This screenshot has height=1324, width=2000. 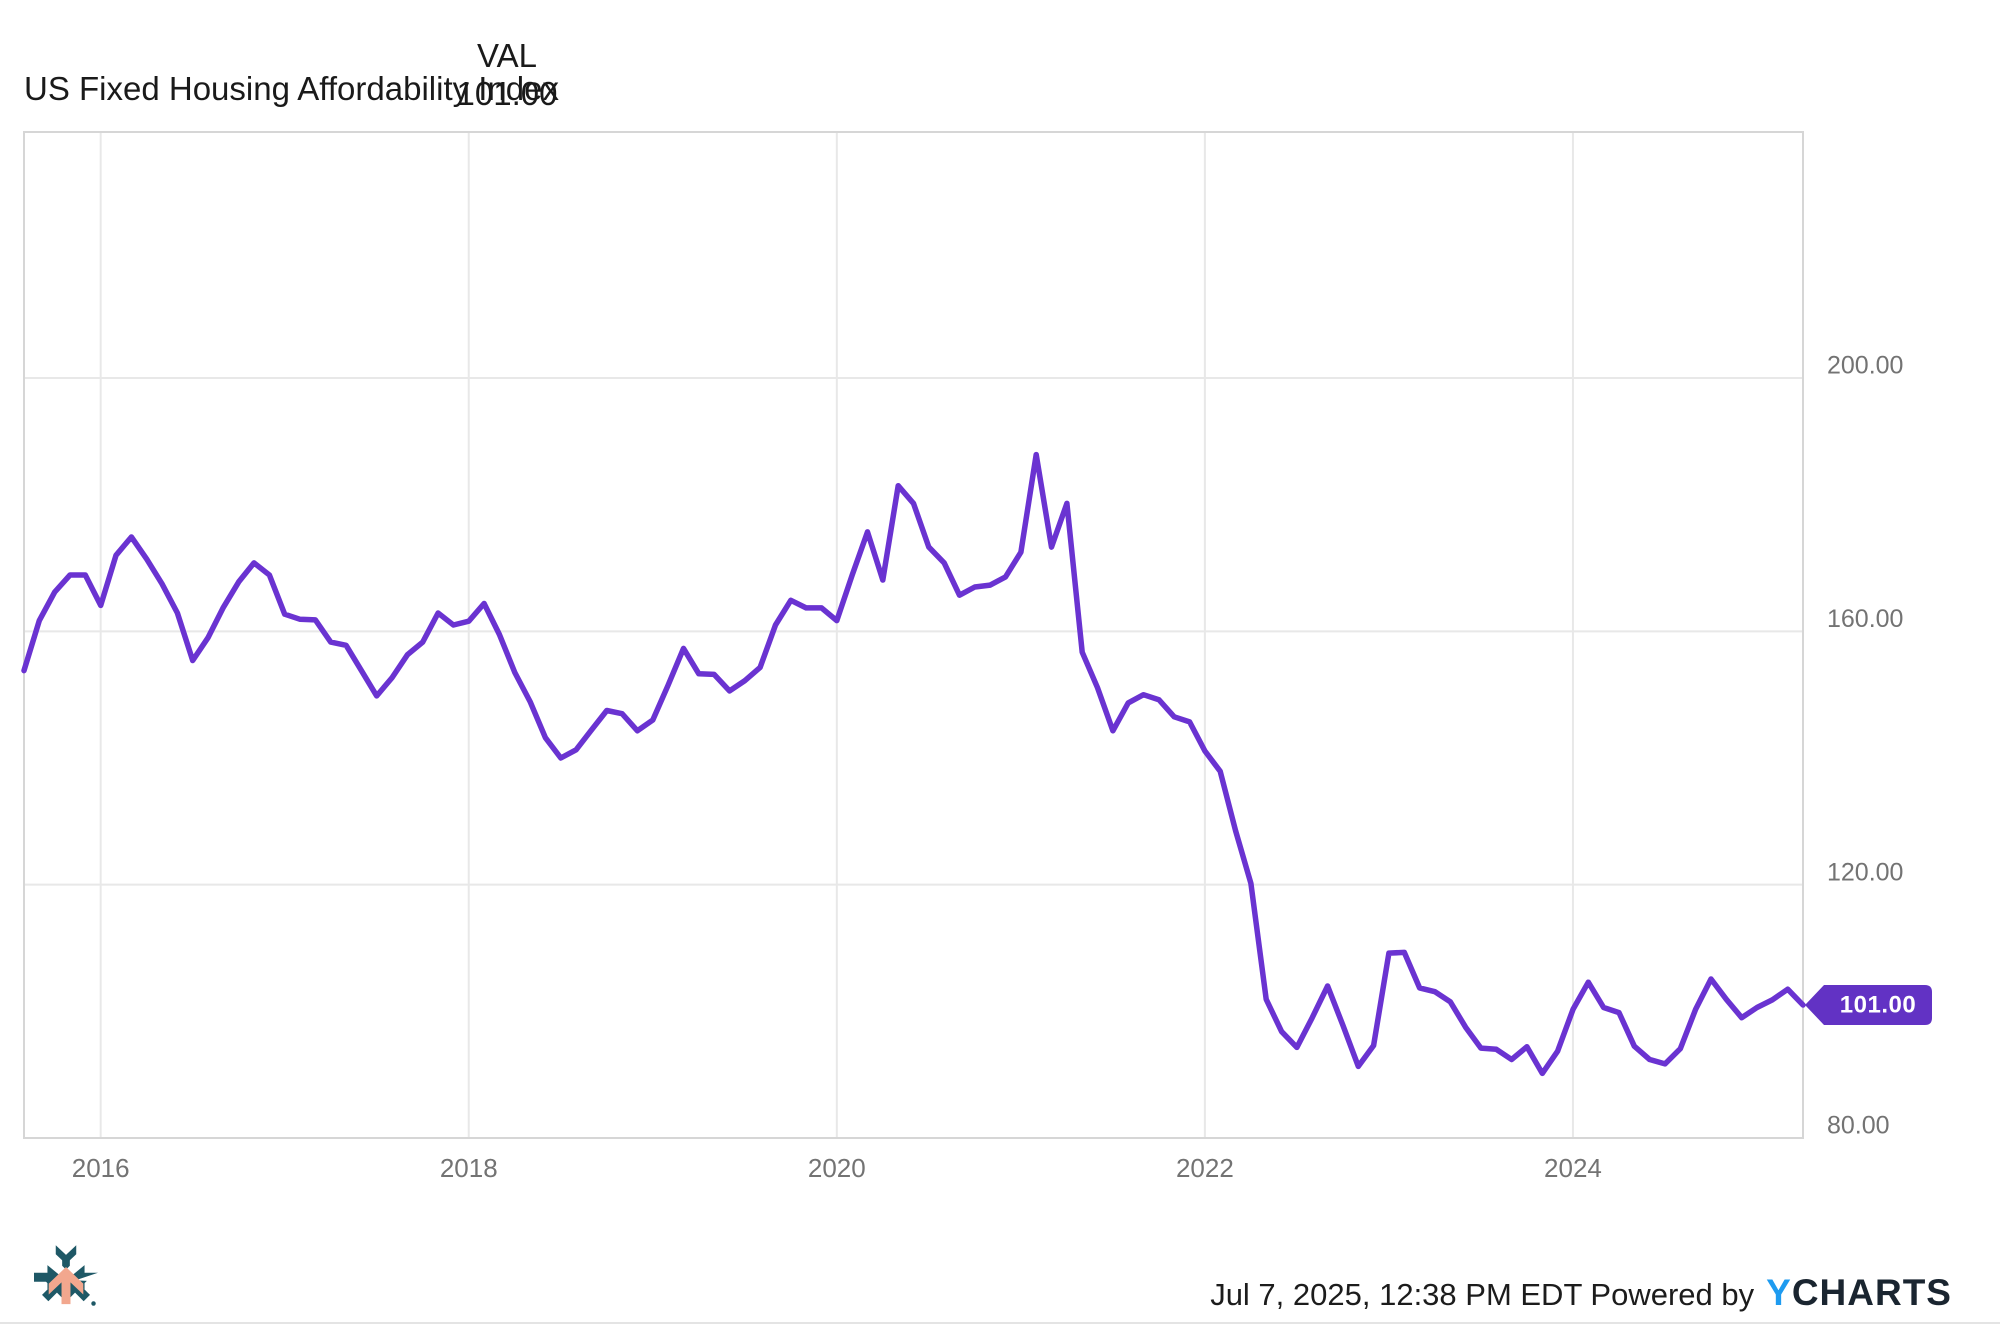 What do you see at coordinates (1573, 1168) in the screenshot?
I see `x-tick-label: 2024` at bounding box center [1573, 1168].